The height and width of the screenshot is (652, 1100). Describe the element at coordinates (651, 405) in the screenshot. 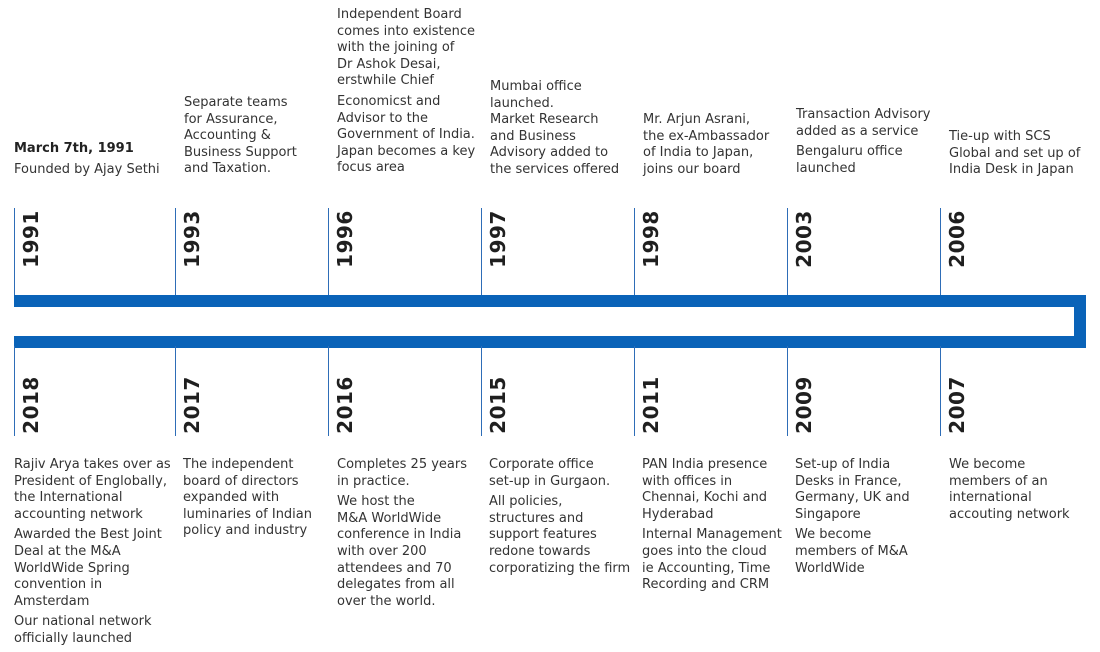

I see `year-label-2011: 2011` at that location.